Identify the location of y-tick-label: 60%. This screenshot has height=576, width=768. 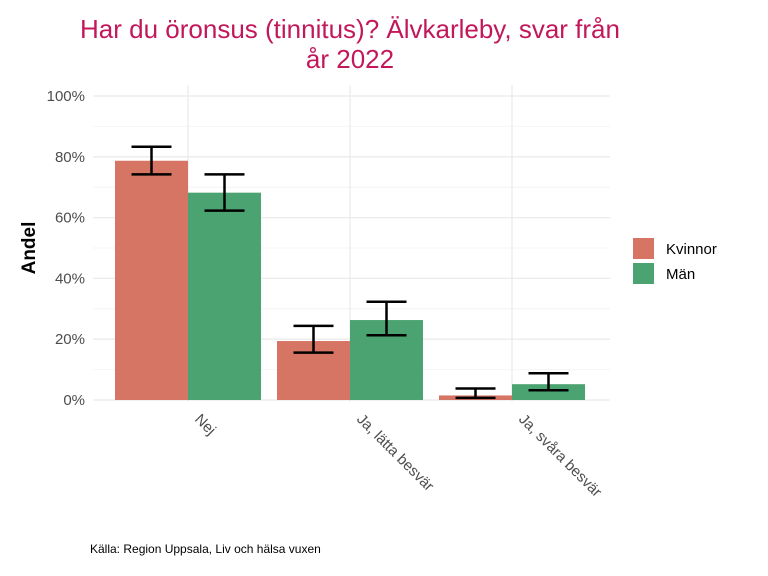
(70, 218).